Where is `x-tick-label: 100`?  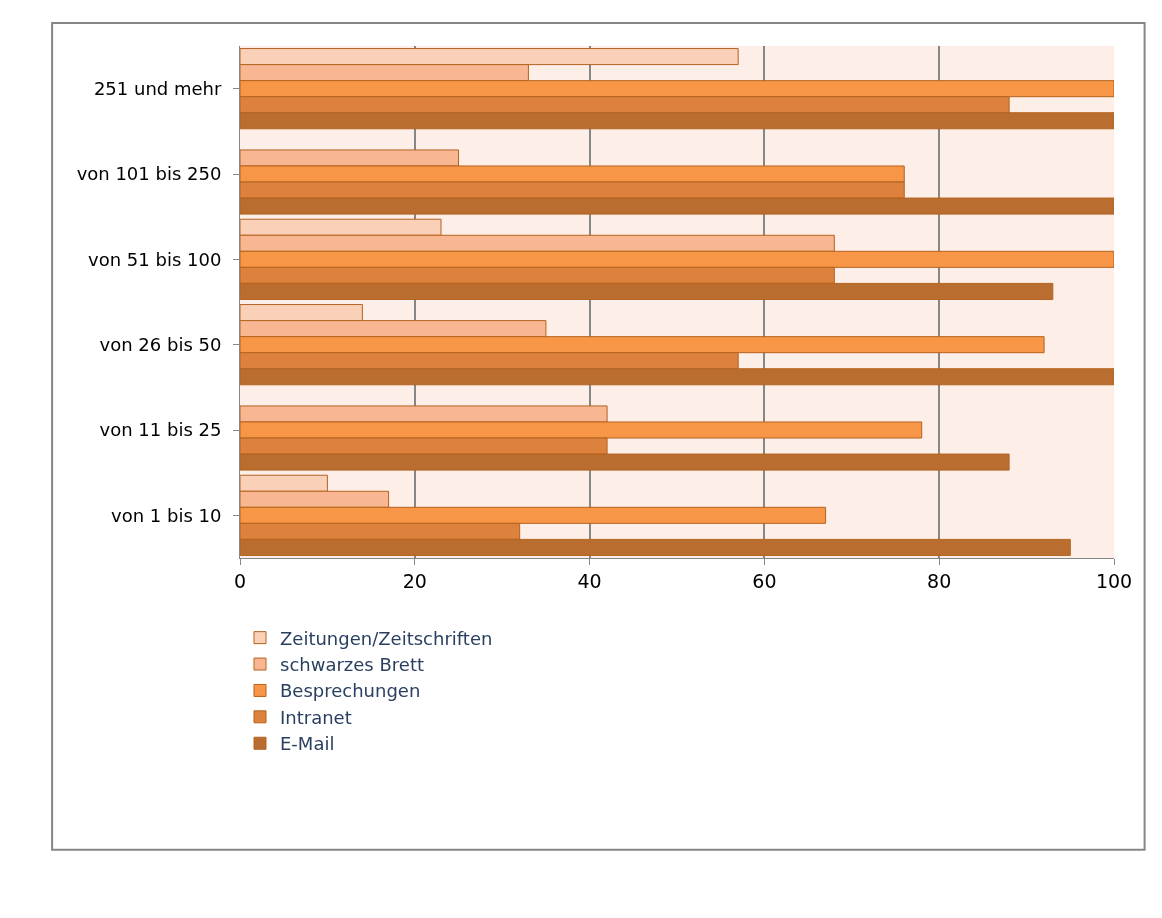
x-tick-label: 100 is located at coordinates (1114, 580).